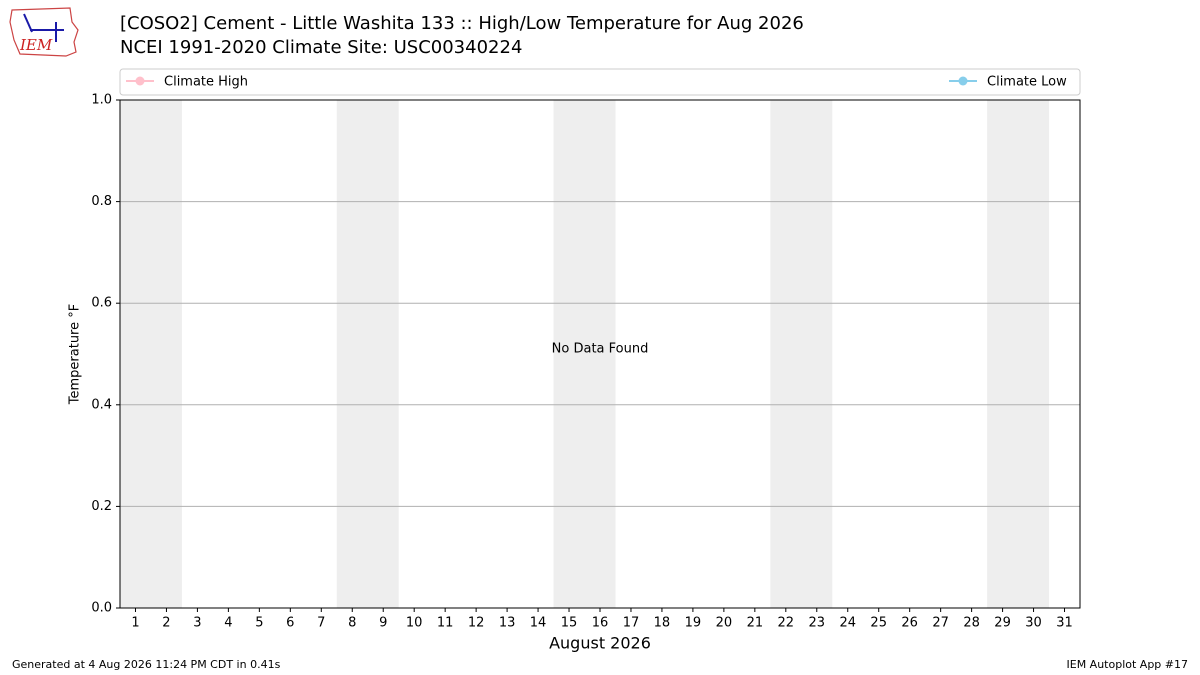  Describe the element at coordinates (290, 623) in the screenshot. I see `x-tick-label: 6` at that location.